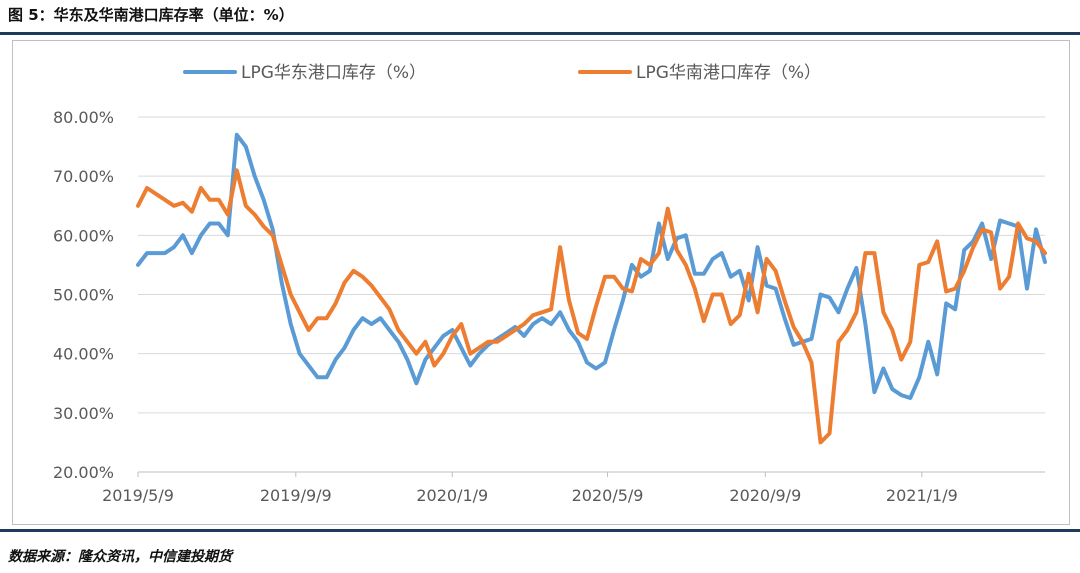 The width and height of the screenshot is (1080, 573). What do you see at coordinates (452, 495) in the screenshot?
I see `x-tick-label: 2020/1/9` at bounding box center [452, 495].